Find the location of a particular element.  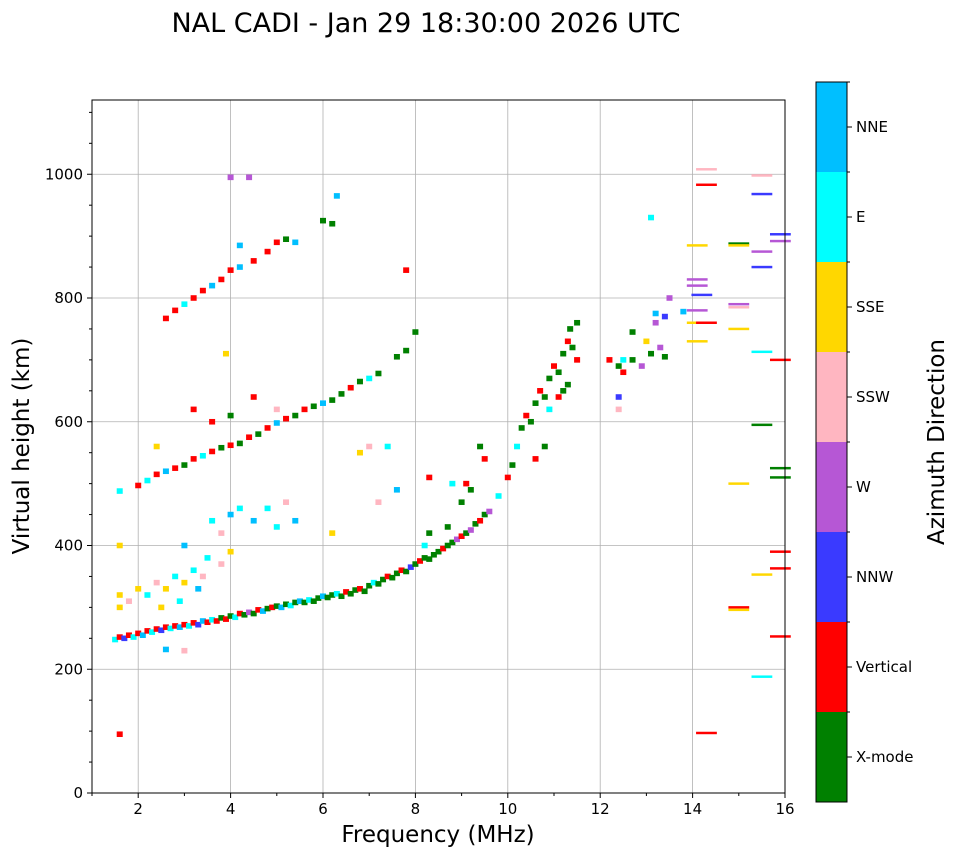

x-tick-label: 8 is located at coordinates (416, 809).